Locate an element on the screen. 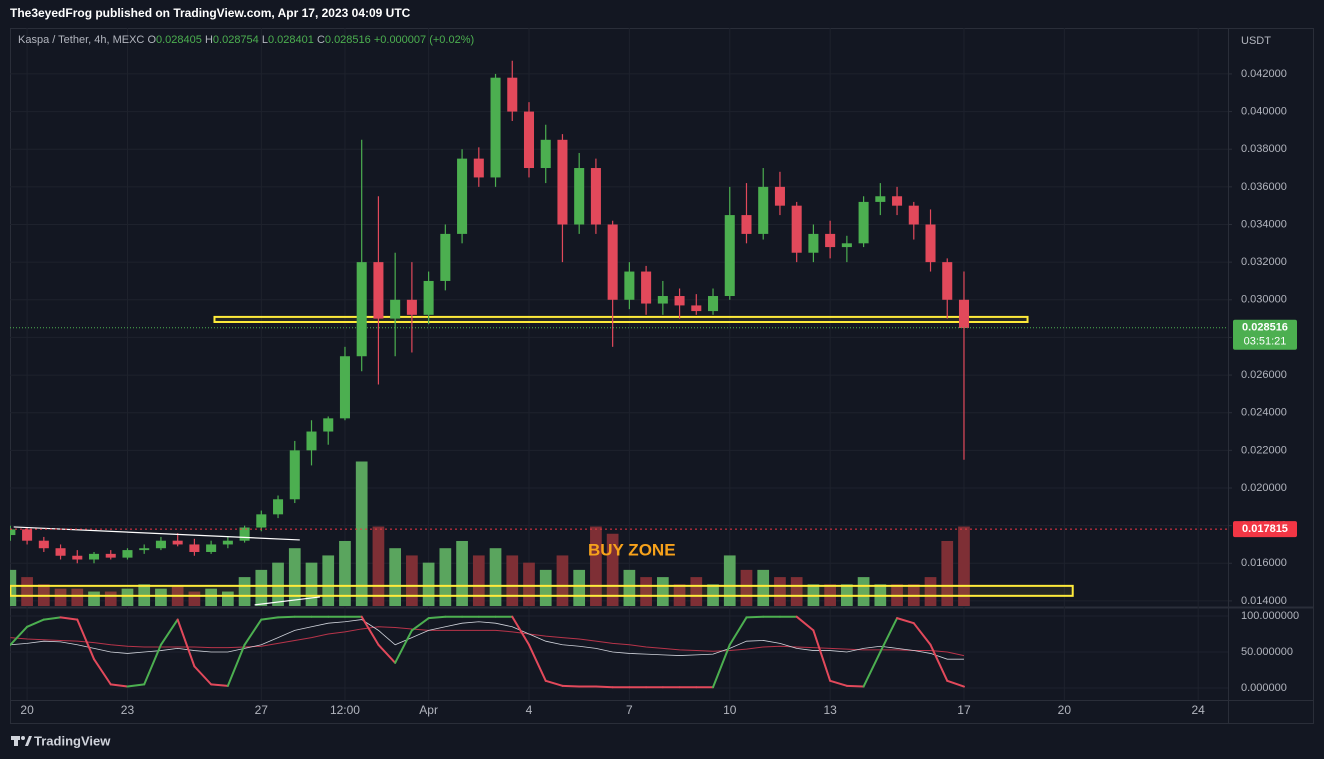  alert-price-box is located at coordinates (1265, 529).